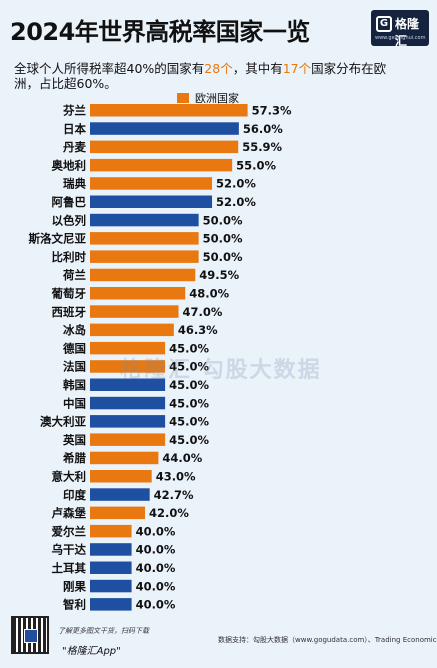  I want to click on category-label: 乌干达, so click(69, 550).